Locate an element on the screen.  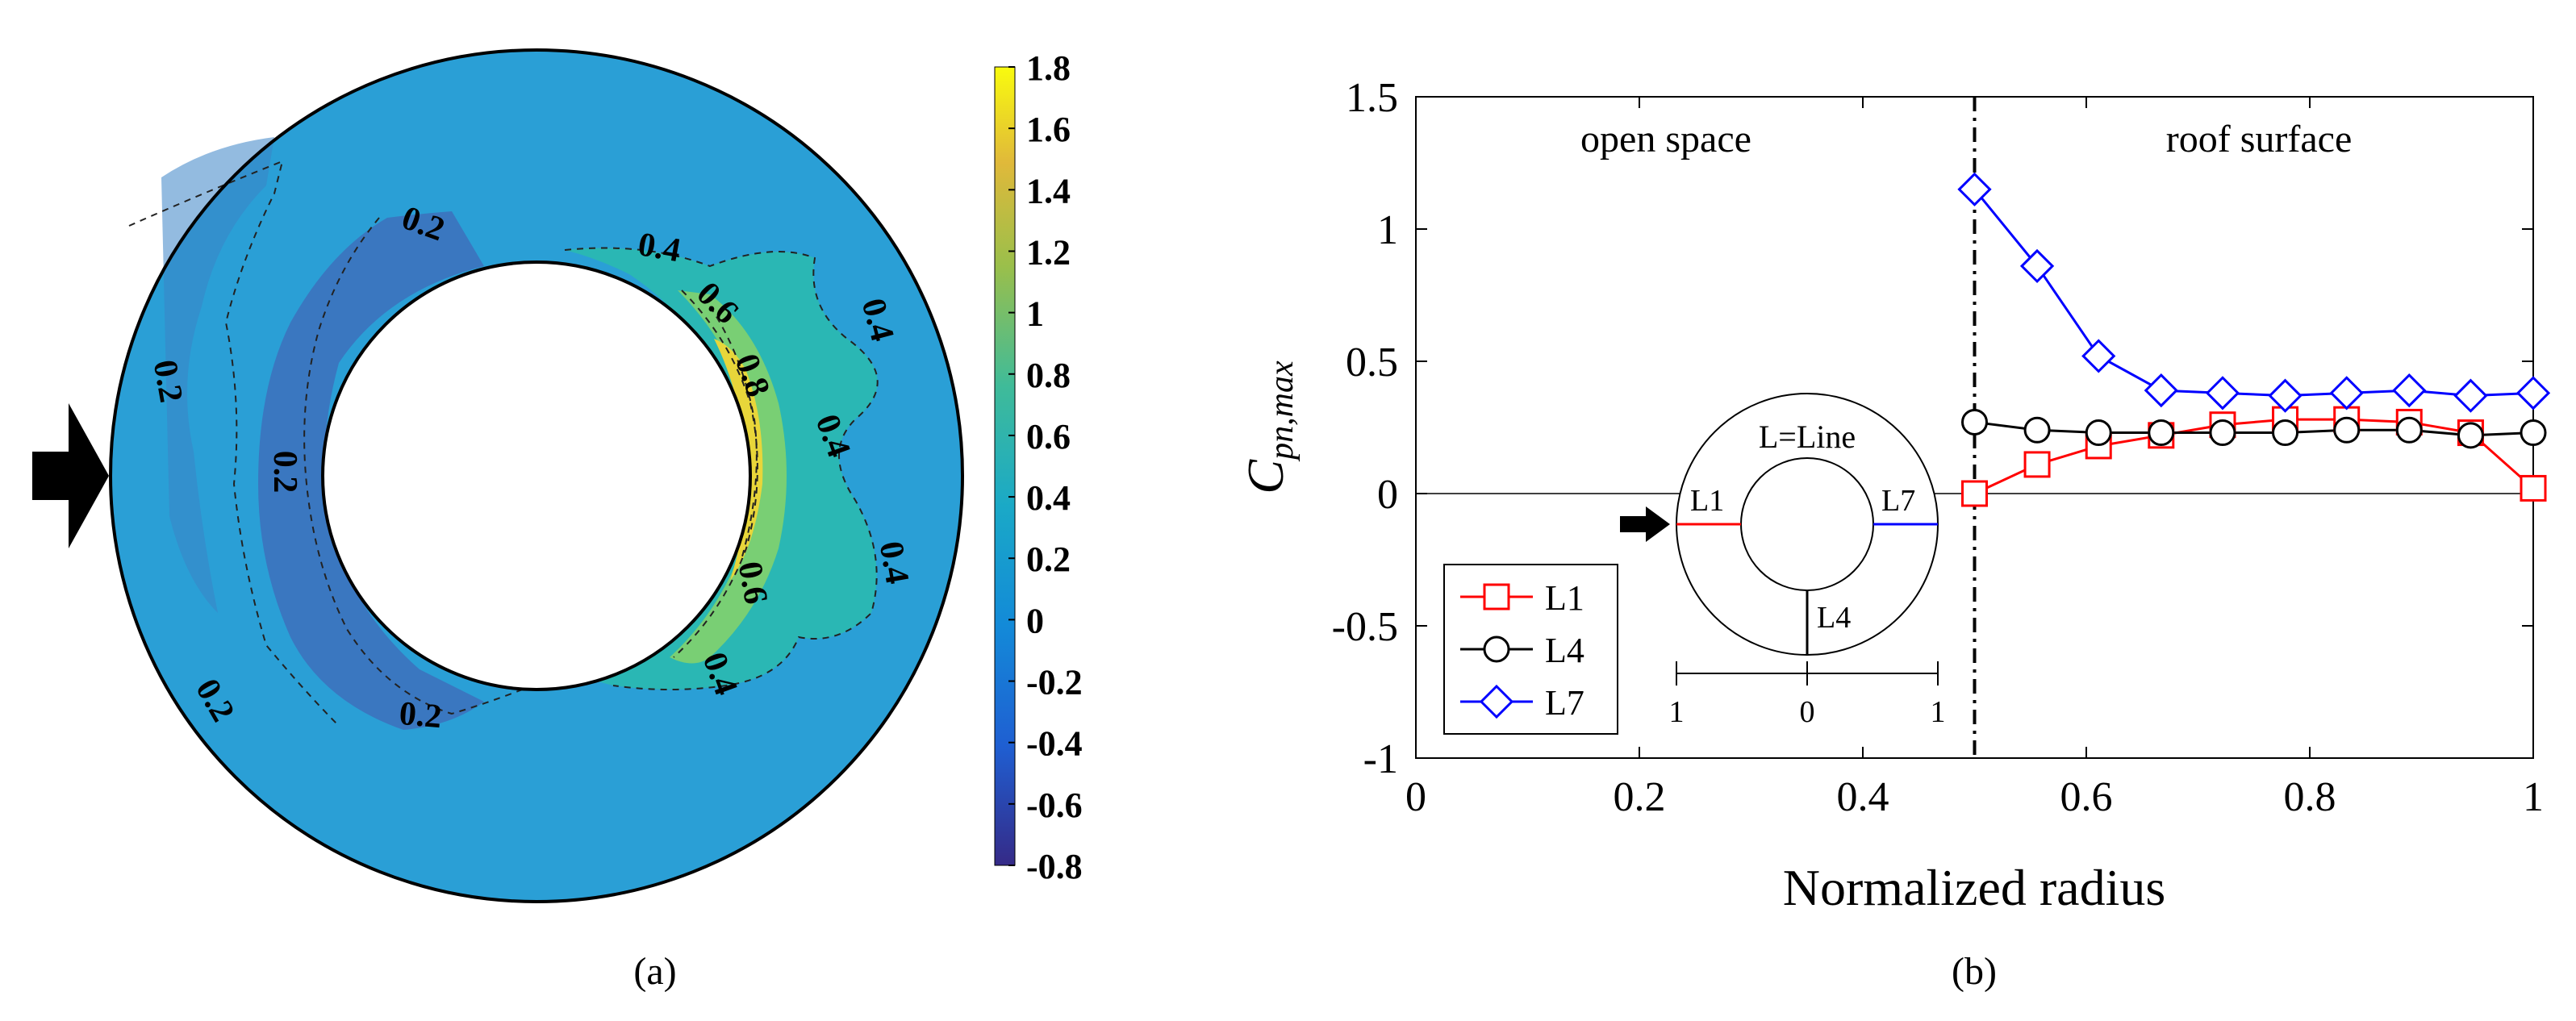
x-tick-label: 1 is located at coordinates (2533, 797).